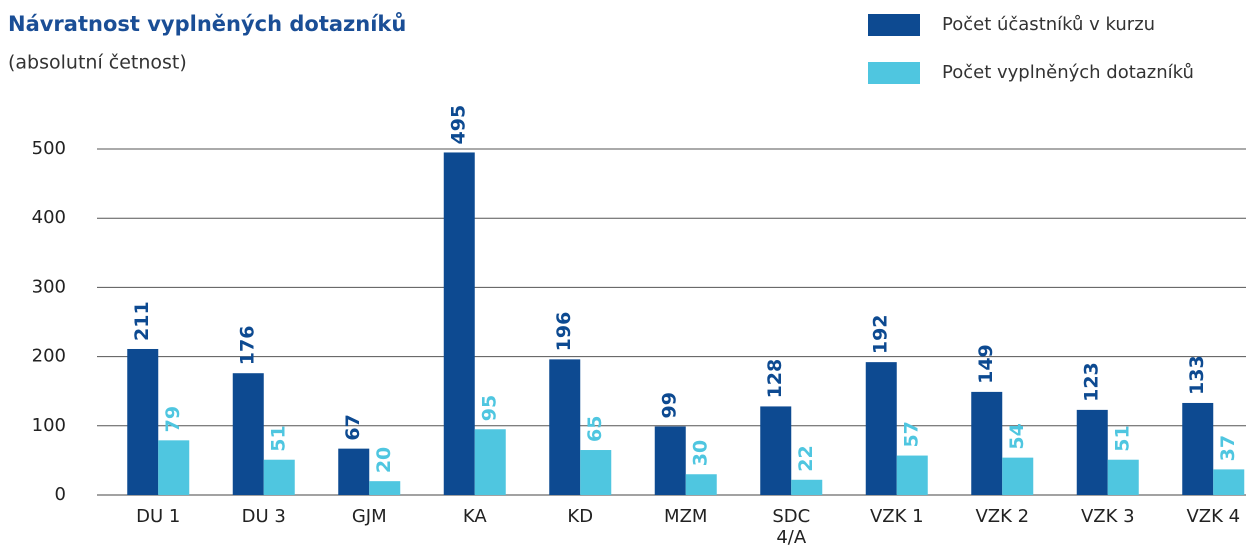 This screenshot has width=1246, height=548. I want to click on value-label: 176, so click(248, 346).